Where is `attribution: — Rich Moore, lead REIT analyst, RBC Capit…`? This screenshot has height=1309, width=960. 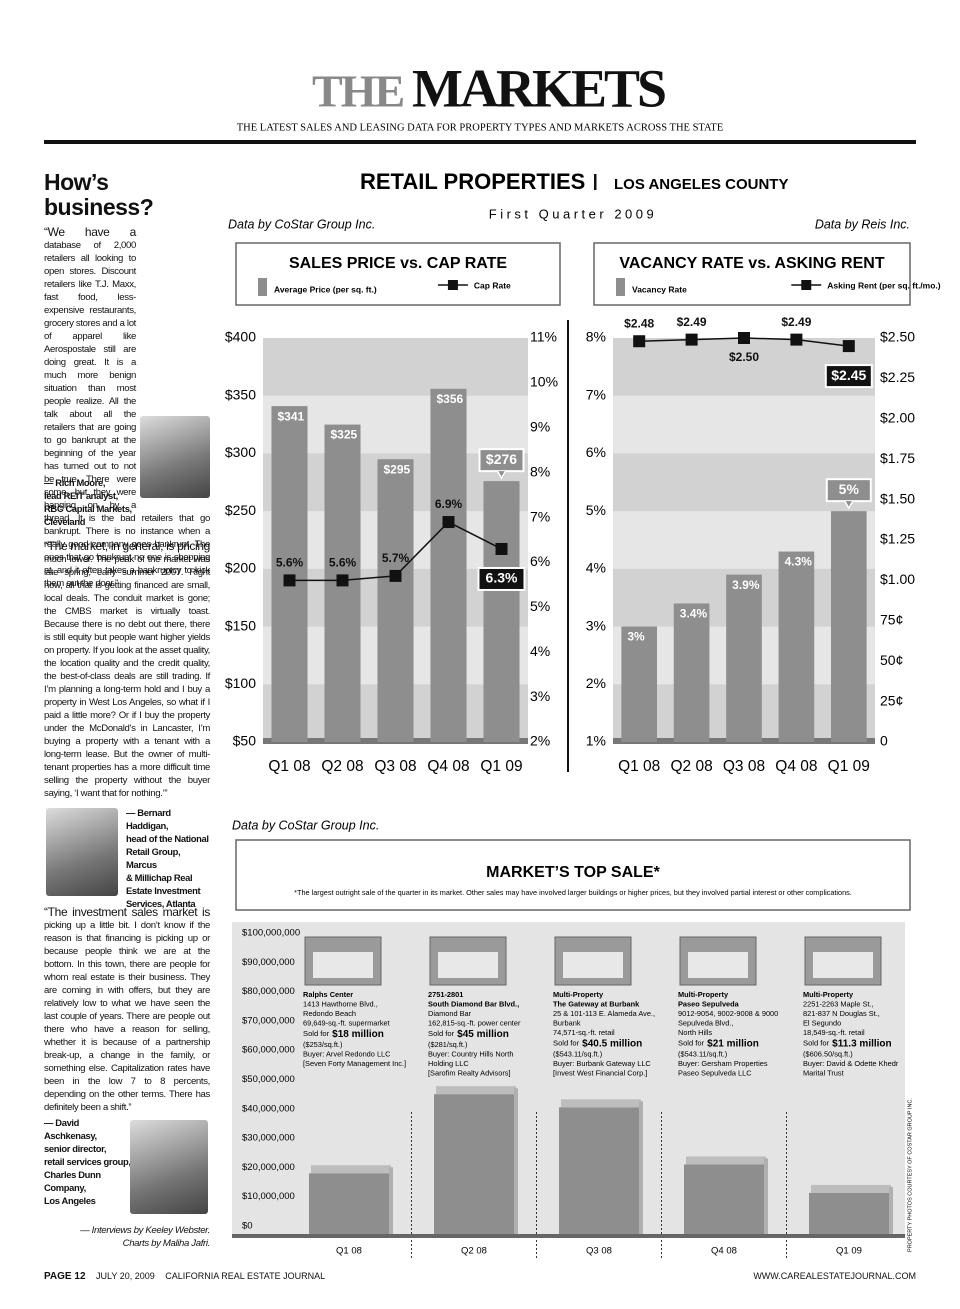 attribution: — Rich Moore, lead REIT analyst, RBC Capit… is located at coordinates (127, 508).